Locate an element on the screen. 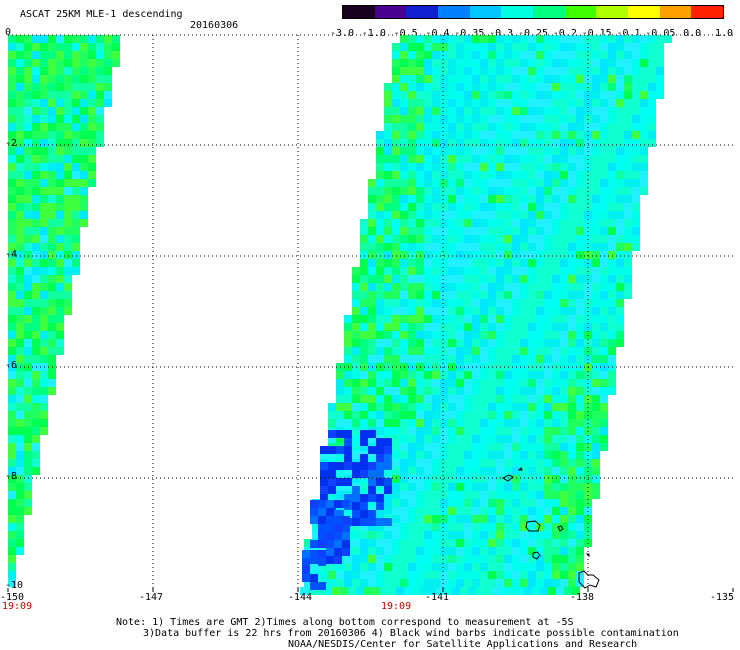  time-label-left: 19:09 is located at coordinates (17, 606).